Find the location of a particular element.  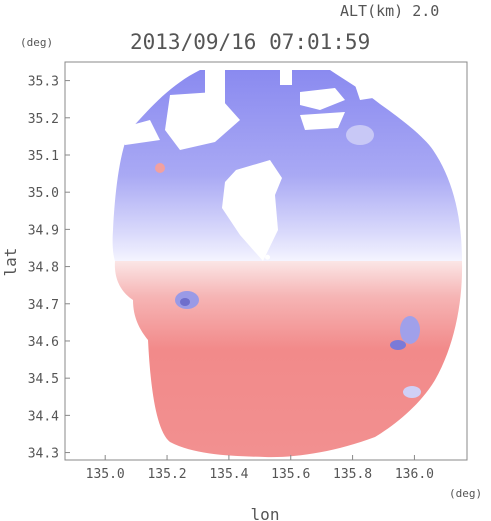

y-tick-label: 34.3 is located at coordinates (43, 454).